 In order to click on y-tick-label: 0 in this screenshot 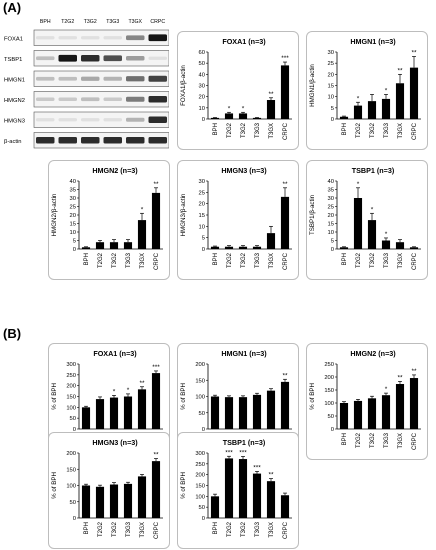, I will do `click(332, 430)`.